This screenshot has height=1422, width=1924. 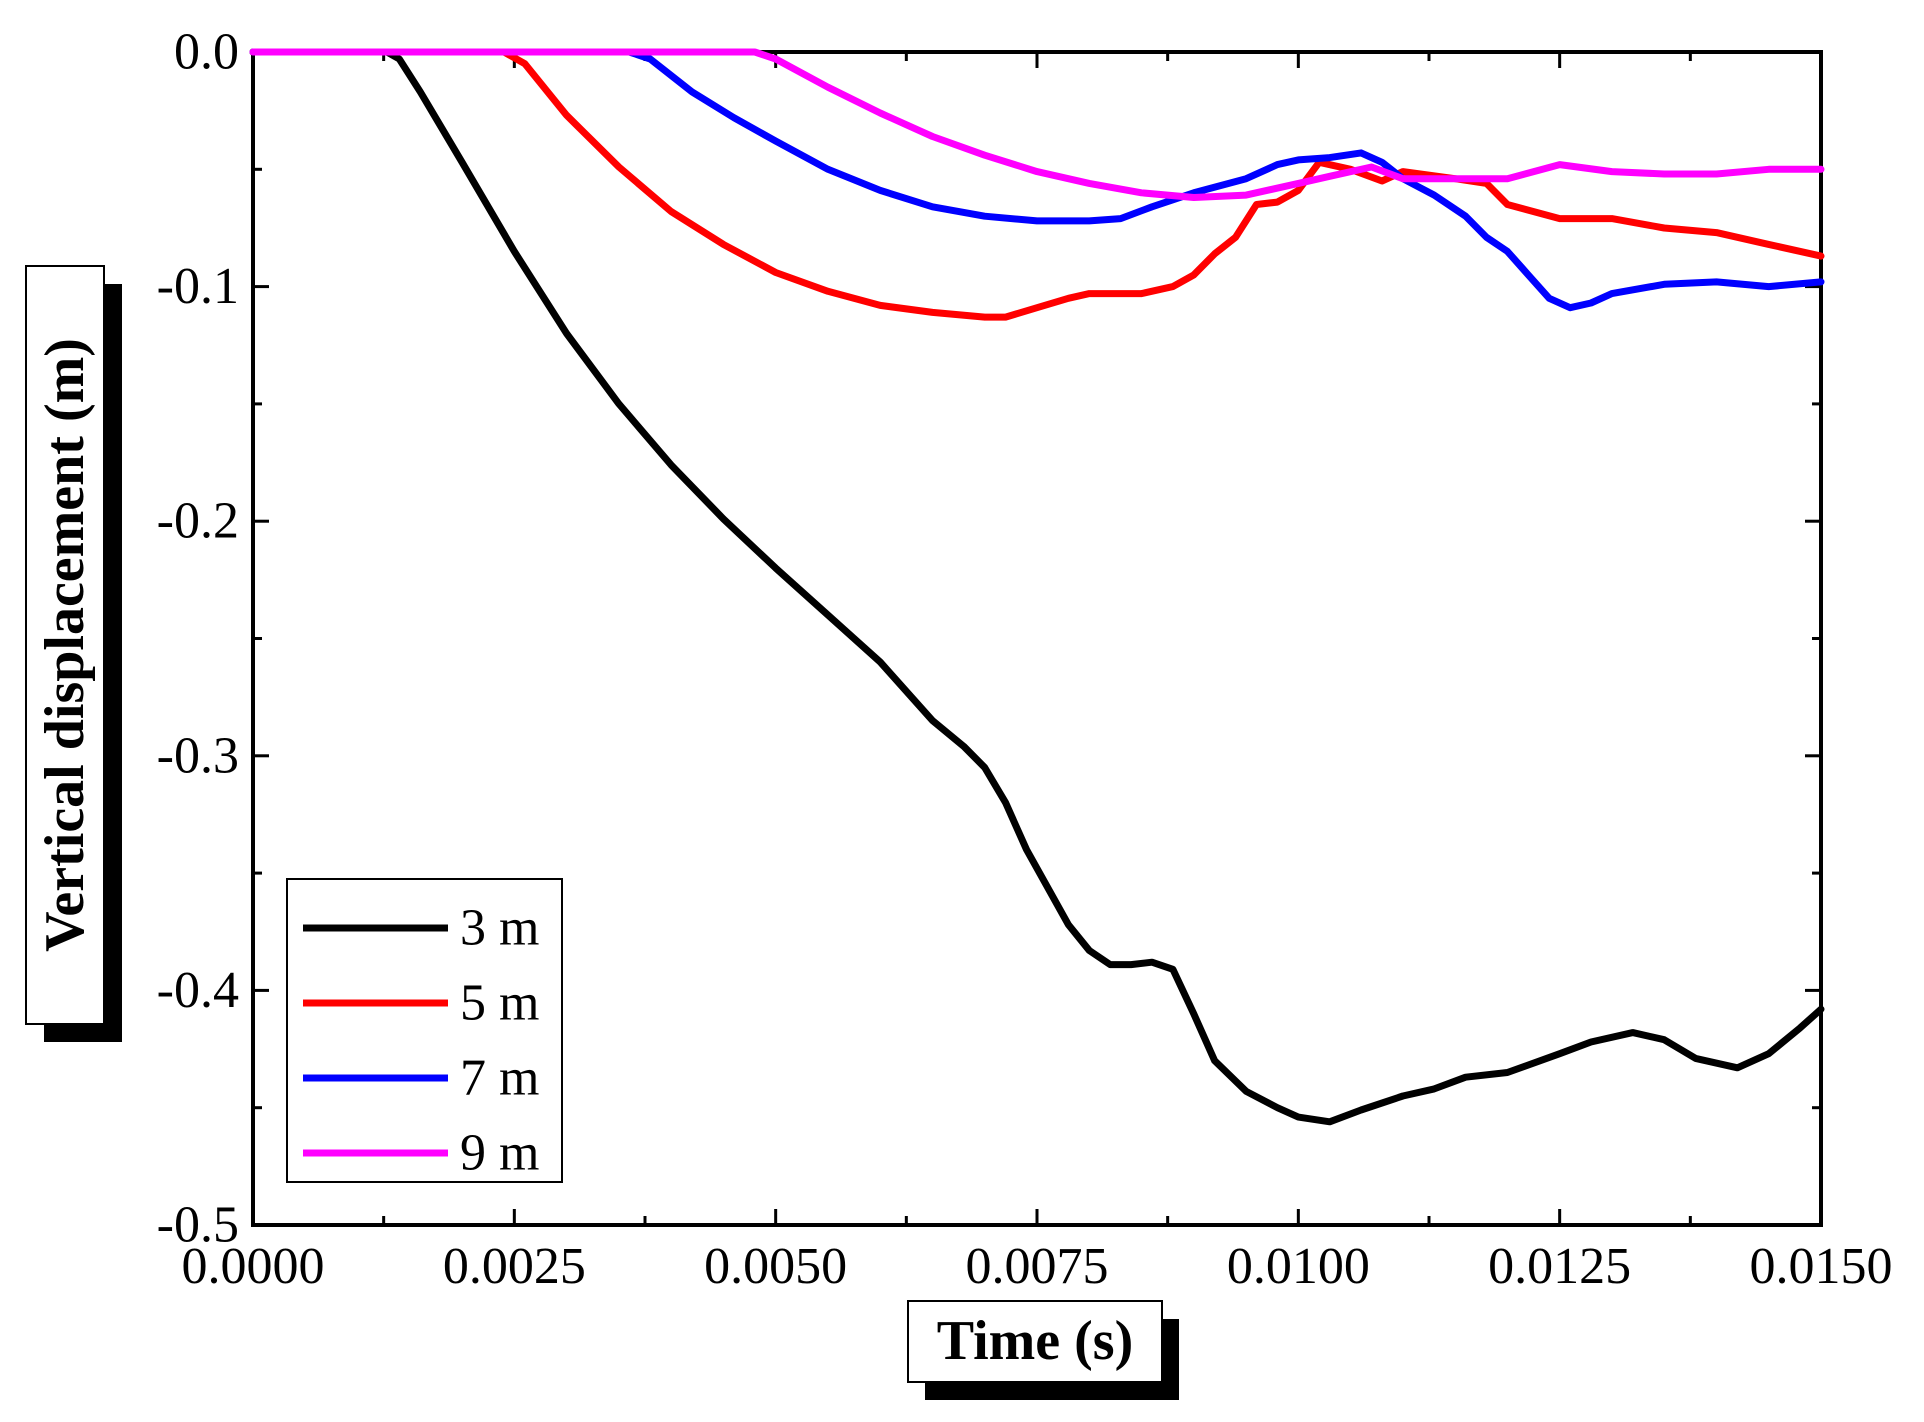 I want to click on y-tick-label: -0.3, so click(x=198, y=755).